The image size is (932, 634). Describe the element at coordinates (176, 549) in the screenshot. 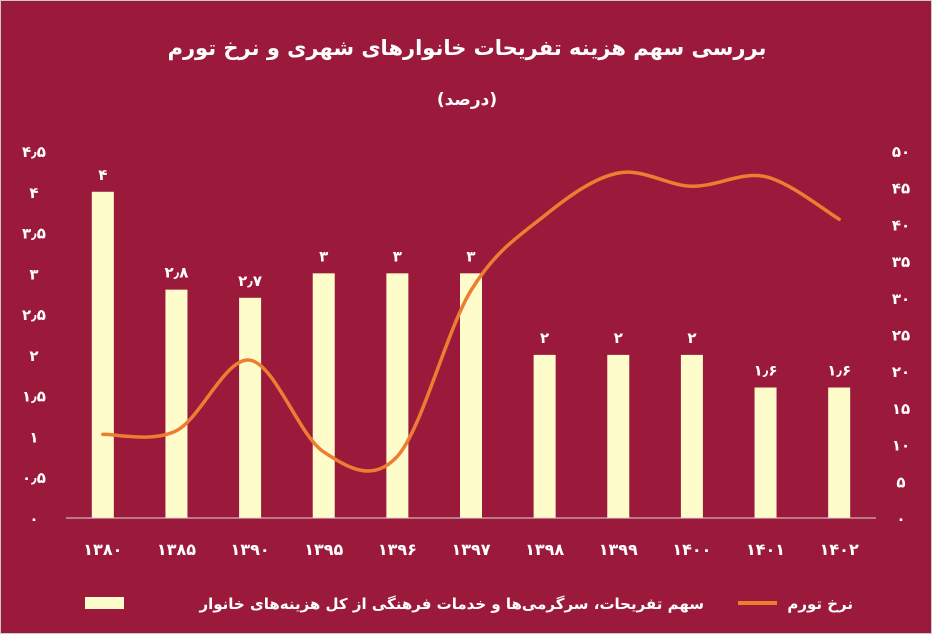

I see `x-tick-label: ۱۳۸۵` at that location.